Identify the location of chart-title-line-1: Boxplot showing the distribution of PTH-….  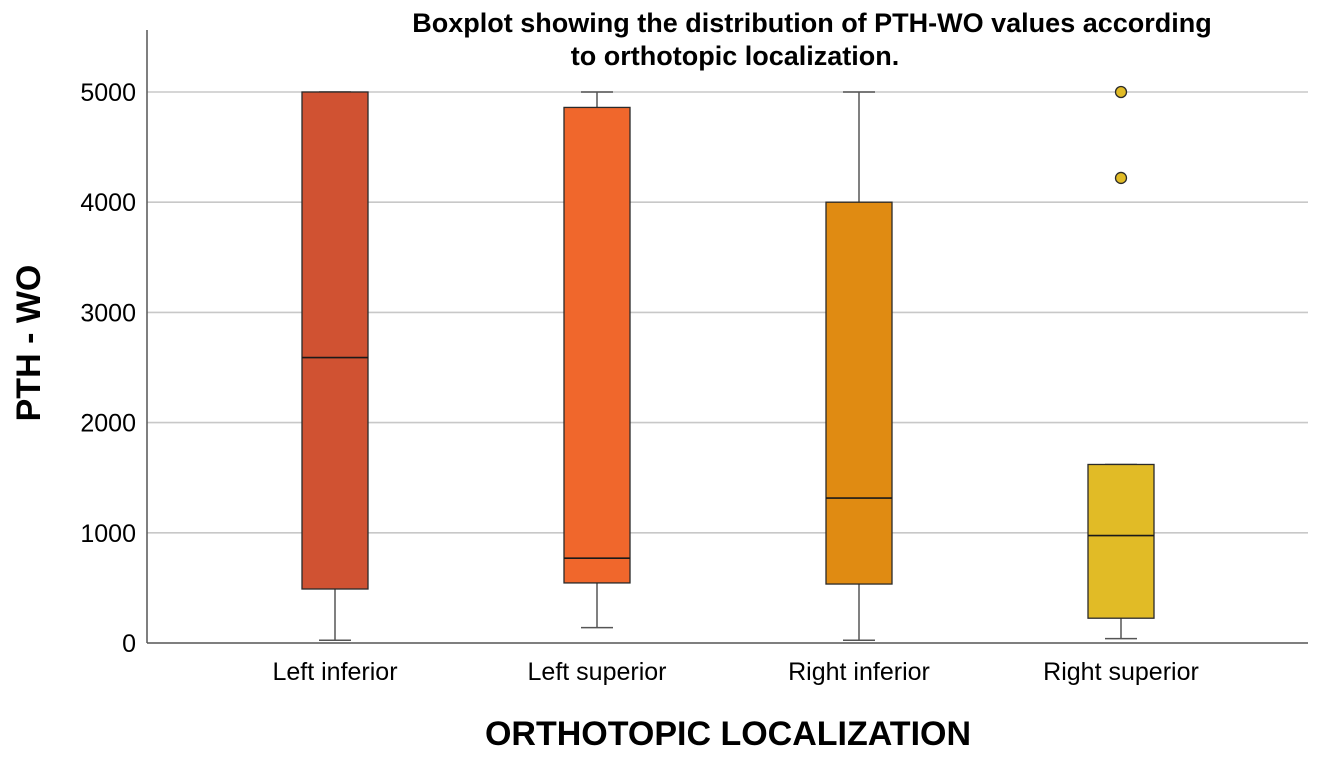
(812, 23).